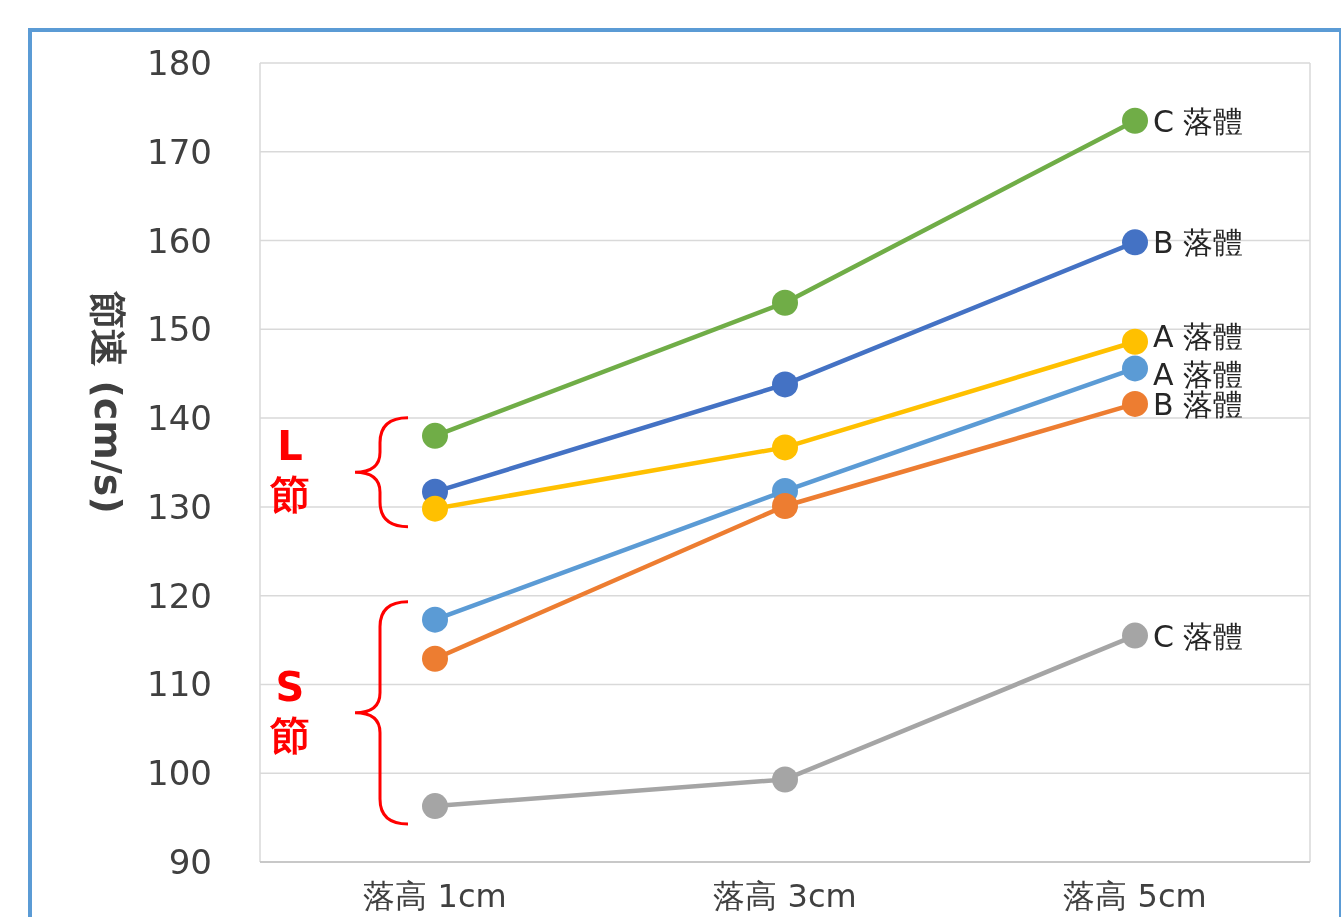 This screenshot has width=1341, height=917. I want to click on series-label: B 落體, so click(1198, 243).